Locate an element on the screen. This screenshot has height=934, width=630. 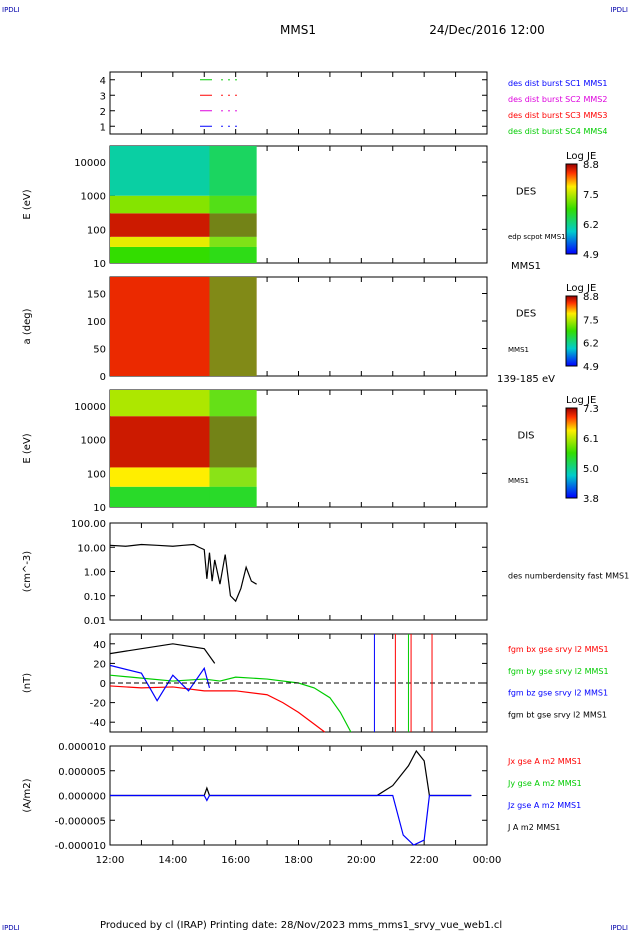
colorbar-tick-label: 5.0 is located at coordinates (591, 469).